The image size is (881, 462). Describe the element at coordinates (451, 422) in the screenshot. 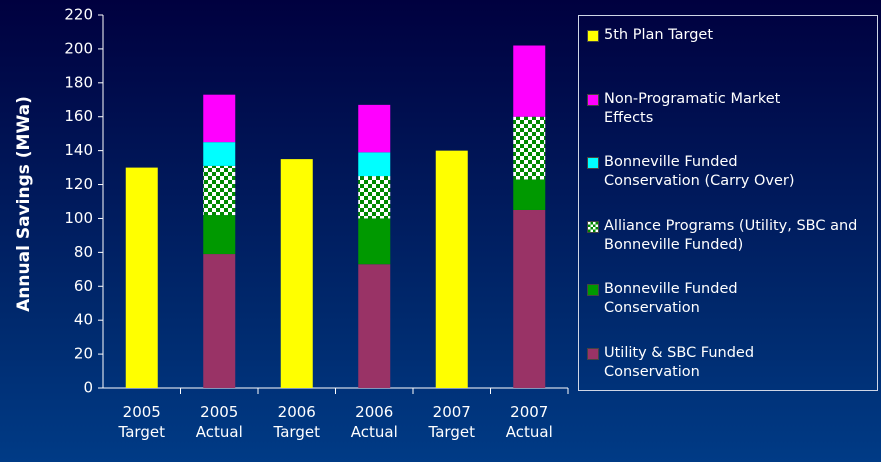

I see `x-tick-label: 2007 Target` at that location.